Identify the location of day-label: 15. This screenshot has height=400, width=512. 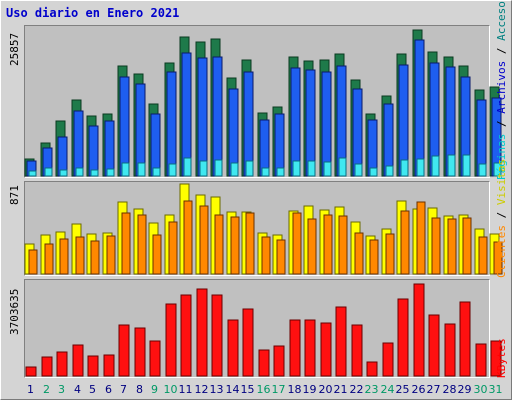
(247, 389).